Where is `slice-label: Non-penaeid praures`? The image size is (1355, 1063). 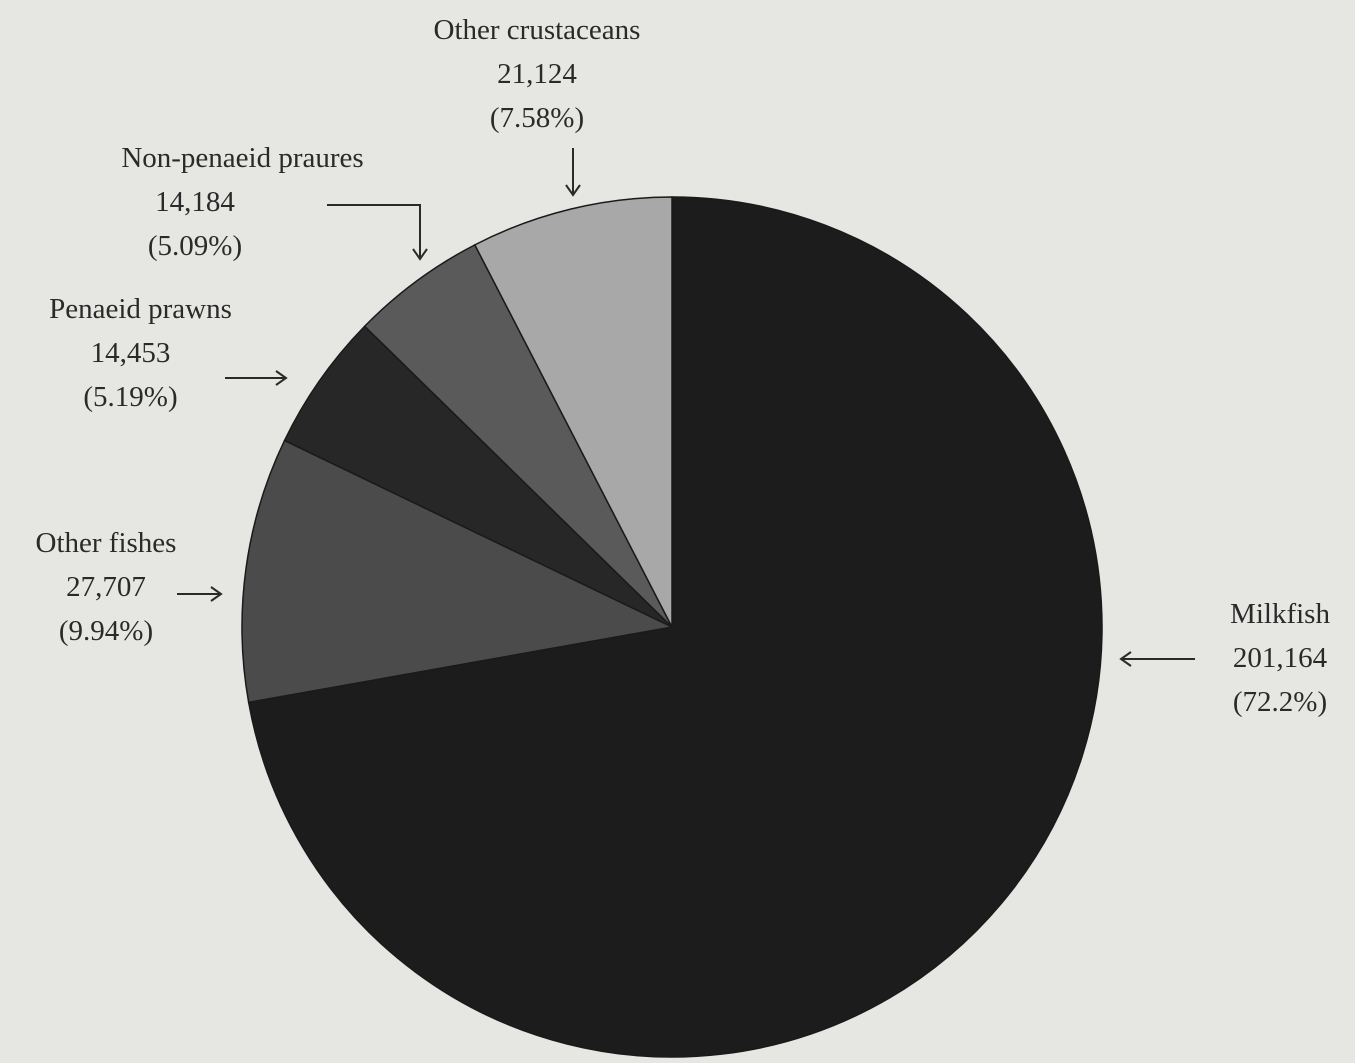
slice-label: Non-penaeid praures is located at coordinates (242, 158).